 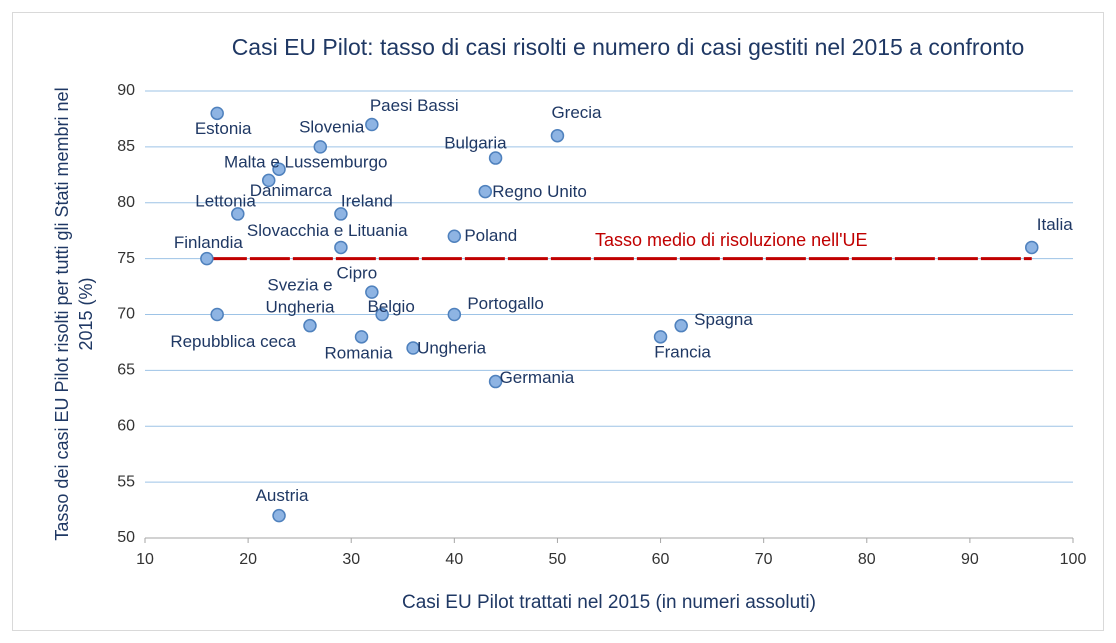 I want to click on point-label: Portogallo, so click(x=505, y=303).